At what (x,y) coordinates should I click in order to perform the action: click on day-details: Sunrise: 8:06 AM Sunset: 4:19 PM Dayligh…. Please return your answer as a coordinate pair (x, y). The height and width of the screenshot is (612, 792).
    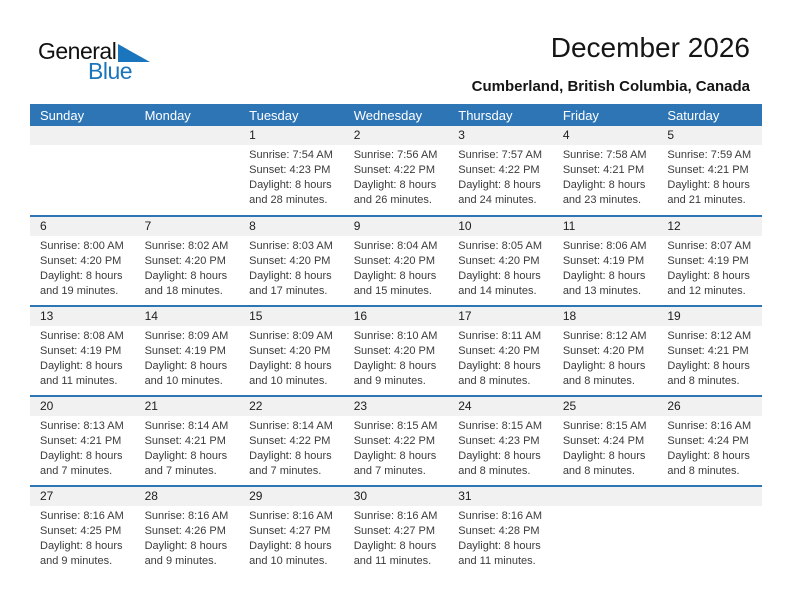
    Looking at the image, I should click on (605, 267).